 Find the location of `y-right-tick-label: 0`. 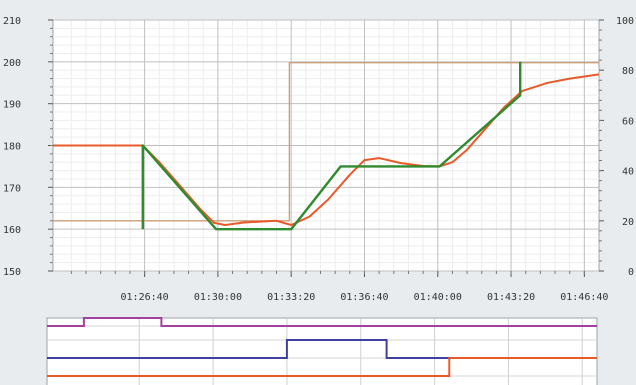

y-right-tick-label: 0 is located at coordinates (631, 272).